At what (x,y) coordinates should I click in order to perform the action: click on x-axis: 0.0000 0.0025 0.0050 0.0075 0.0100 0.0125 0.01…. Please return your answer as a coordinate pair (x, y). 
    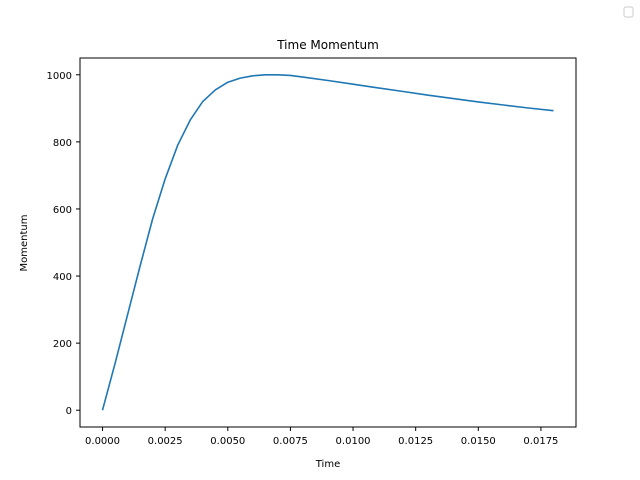
    Looking at the image, I should click on (321, 437).